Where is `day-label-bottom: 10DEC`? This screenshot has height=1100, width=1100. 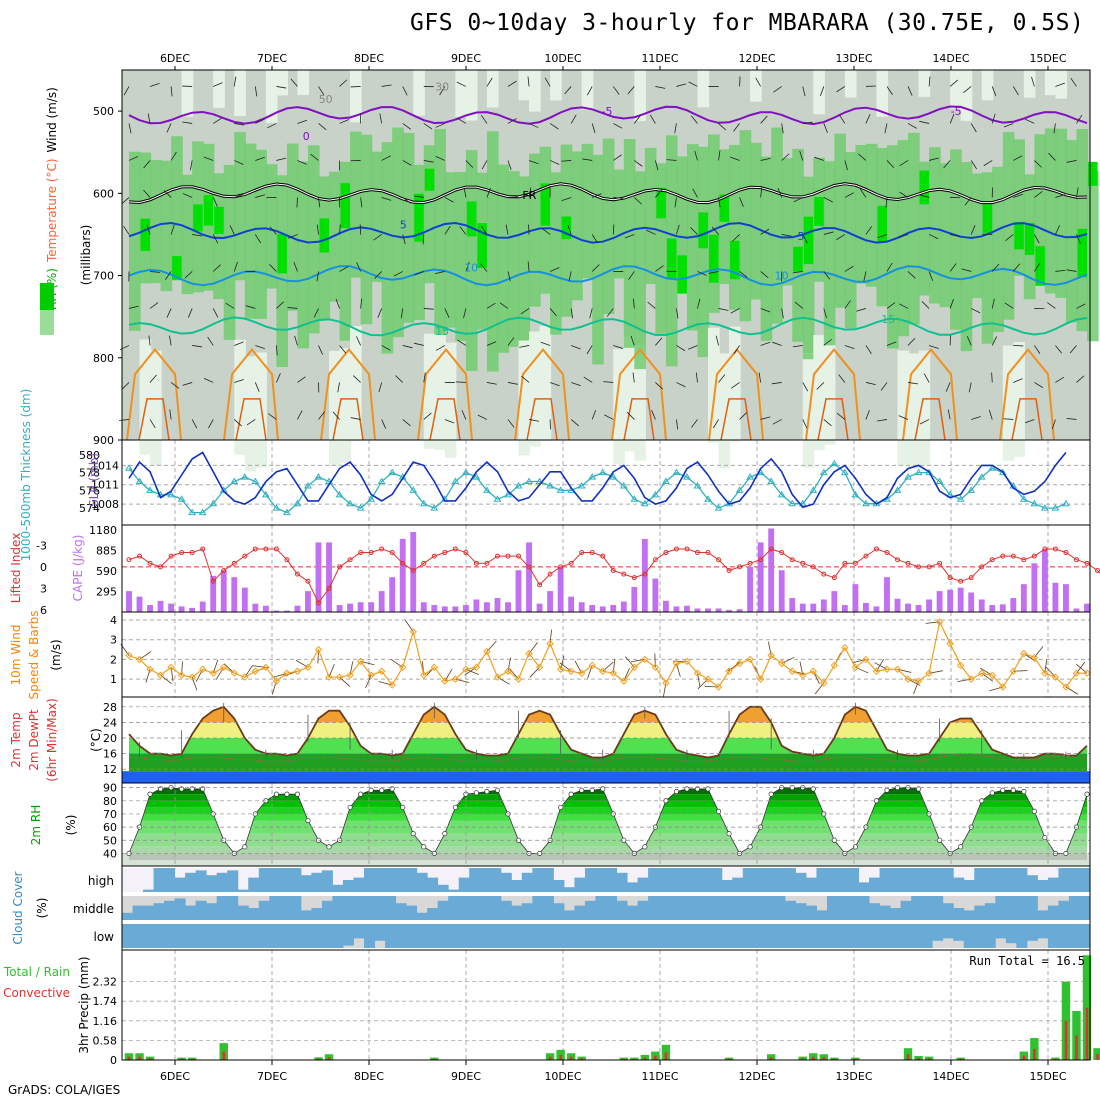 day-label-bottom: 10DEC is located at coordinates (562, 1076).